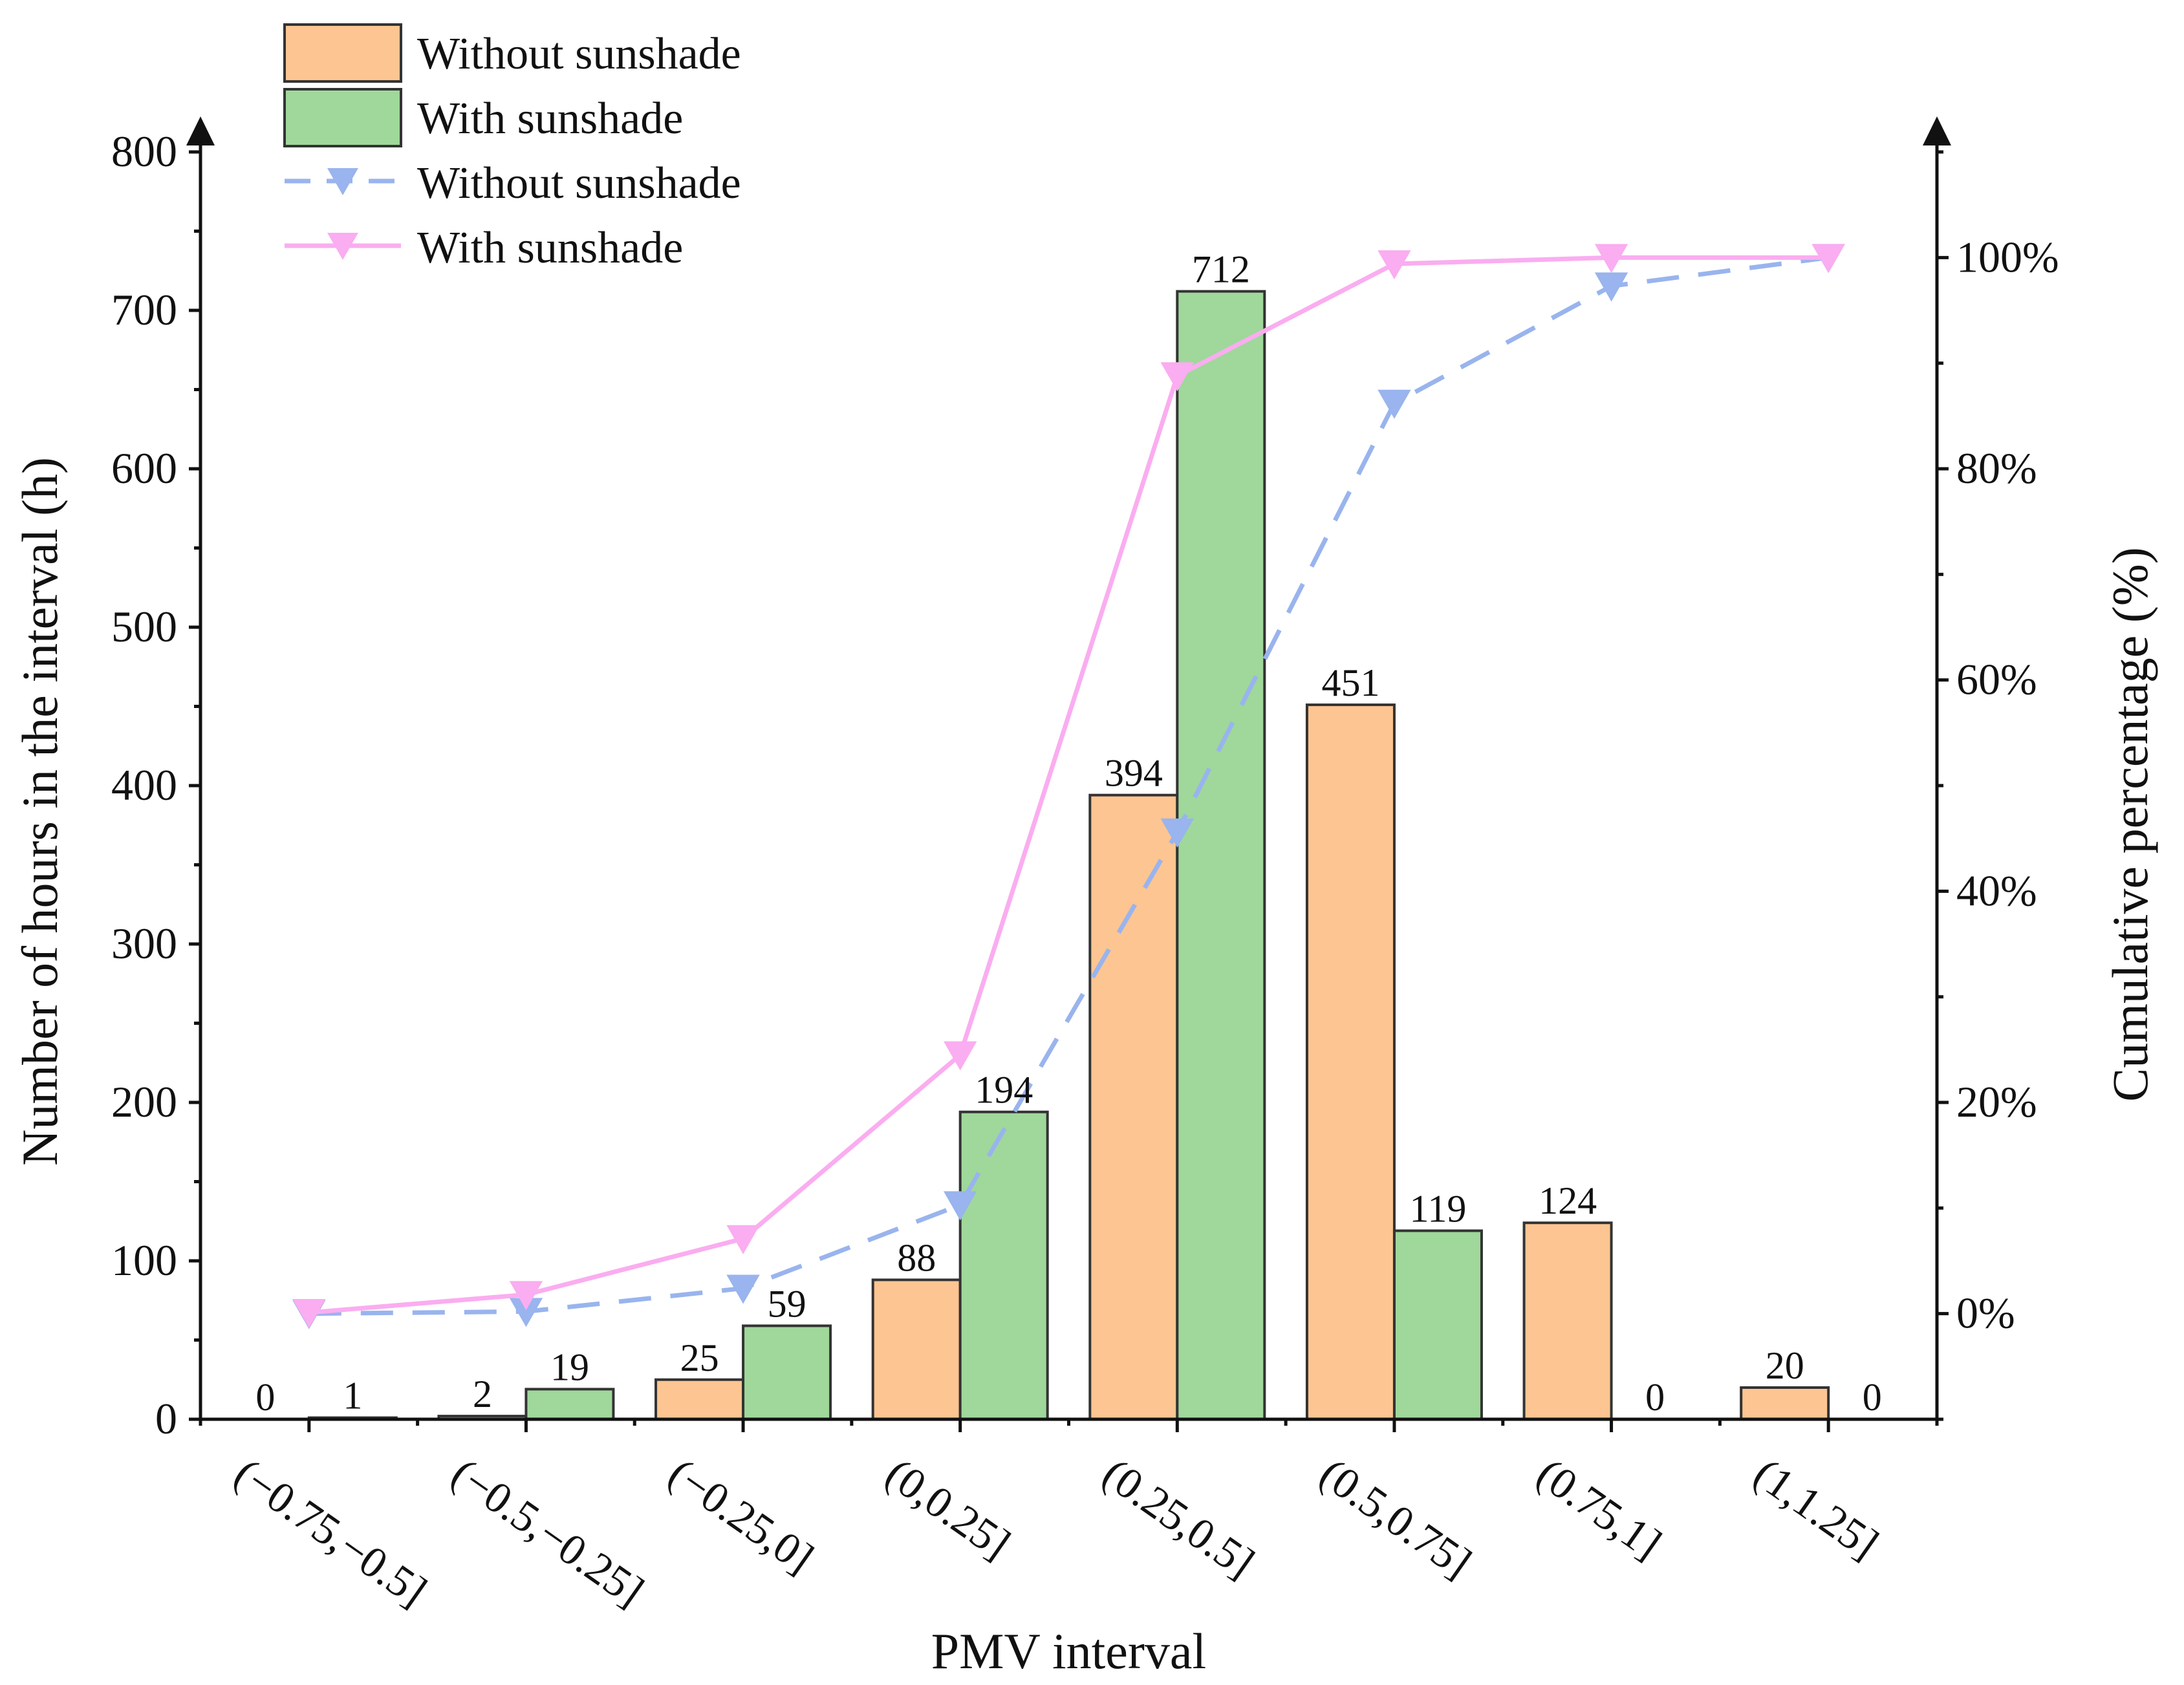 This screenshot has width=2184, height=1685. Describe the element at coordinates (699, 1357) in the screenshot. I see `bar-value-label: 25` at that location.